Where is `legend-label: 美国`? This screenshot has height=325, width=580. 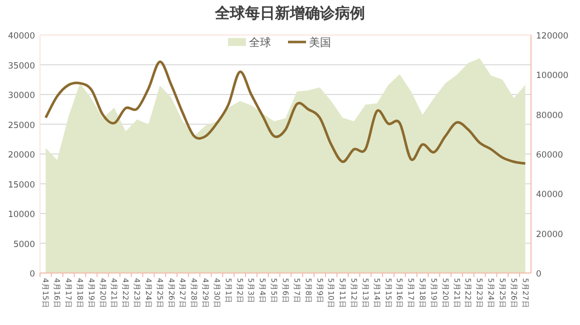
legend-label: 美国 is located at coordinates (320, 42).